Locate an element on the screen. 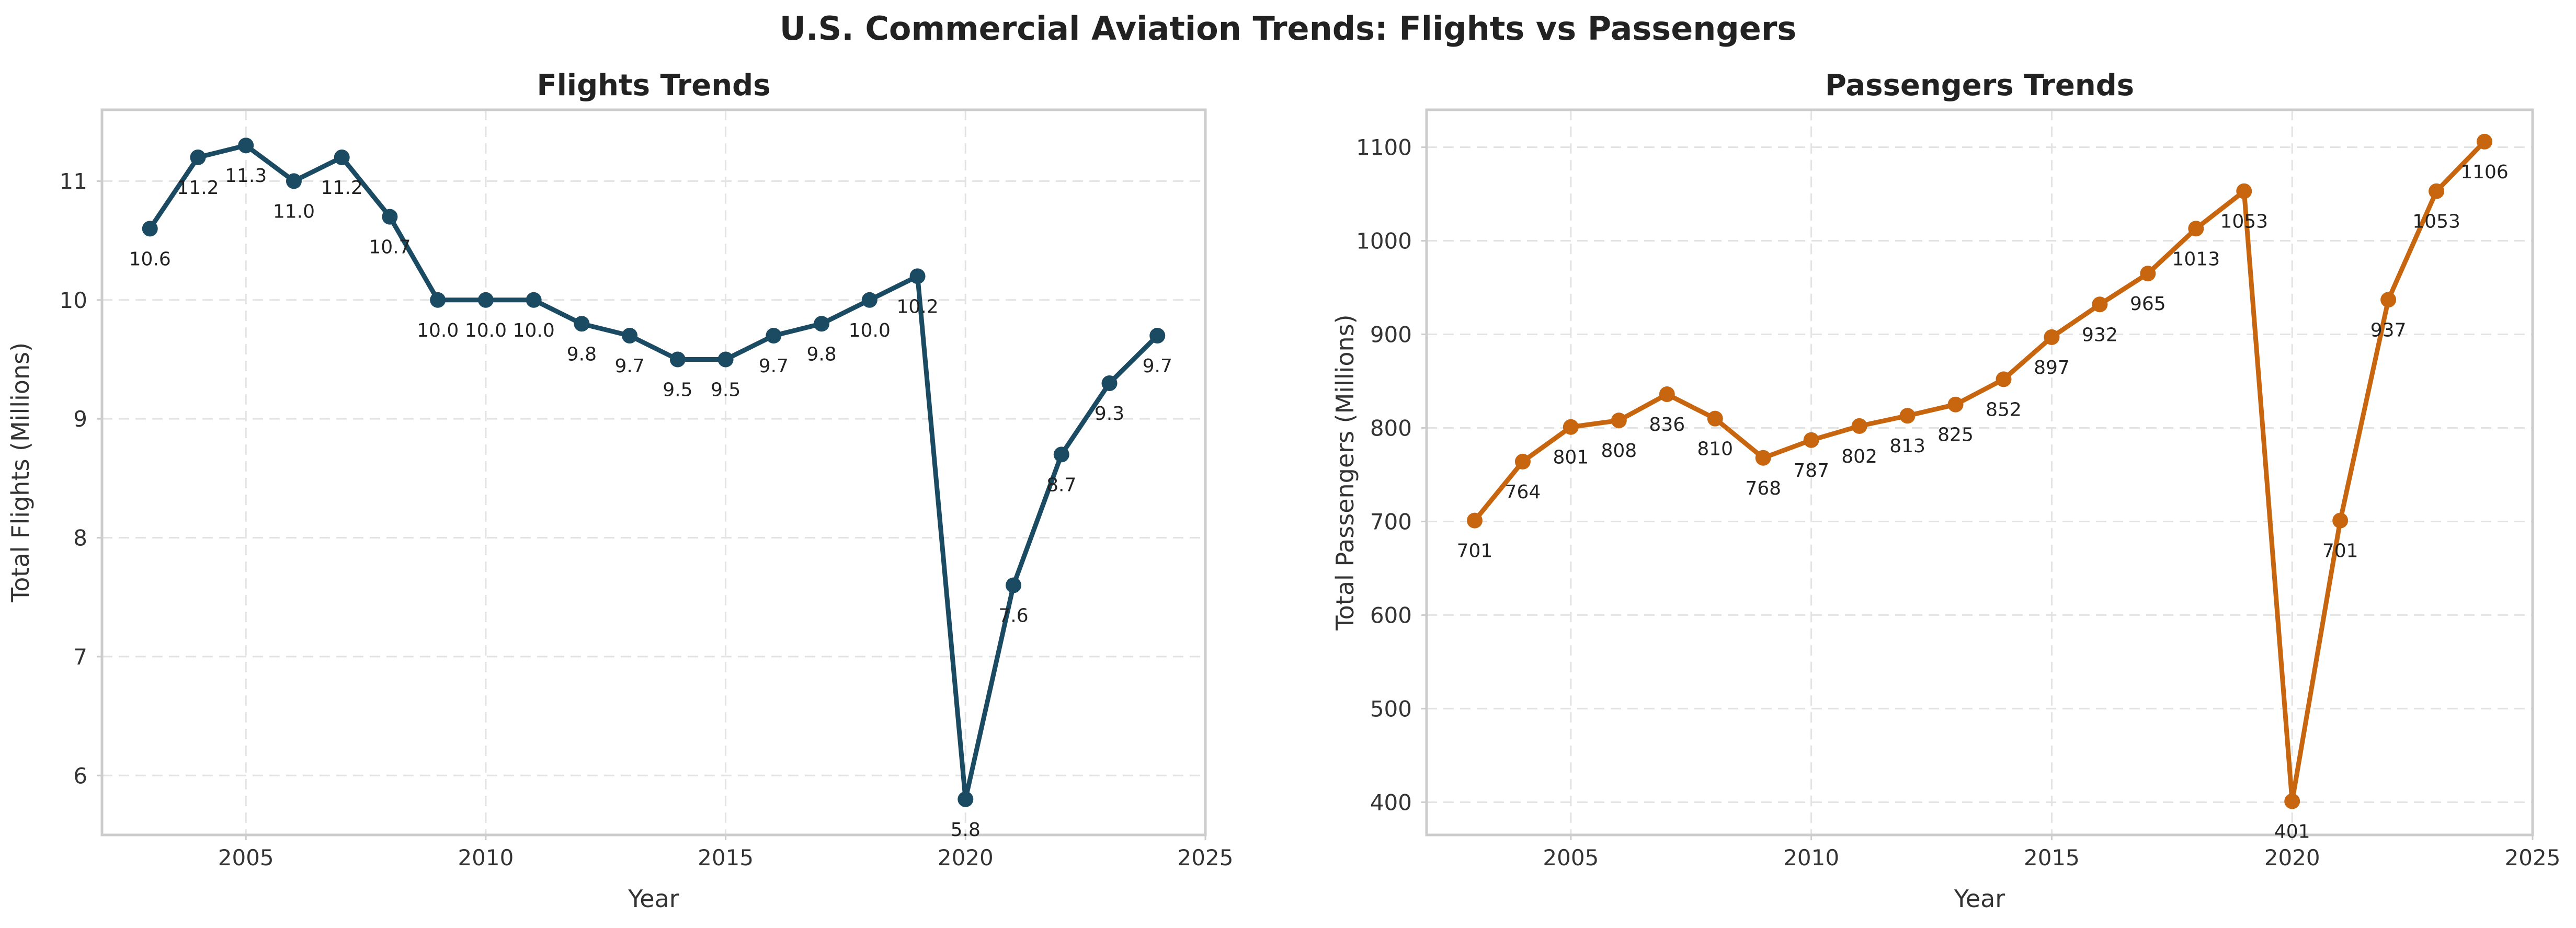  flights-data-label: 5.8 is located at coordinates (966, 830).